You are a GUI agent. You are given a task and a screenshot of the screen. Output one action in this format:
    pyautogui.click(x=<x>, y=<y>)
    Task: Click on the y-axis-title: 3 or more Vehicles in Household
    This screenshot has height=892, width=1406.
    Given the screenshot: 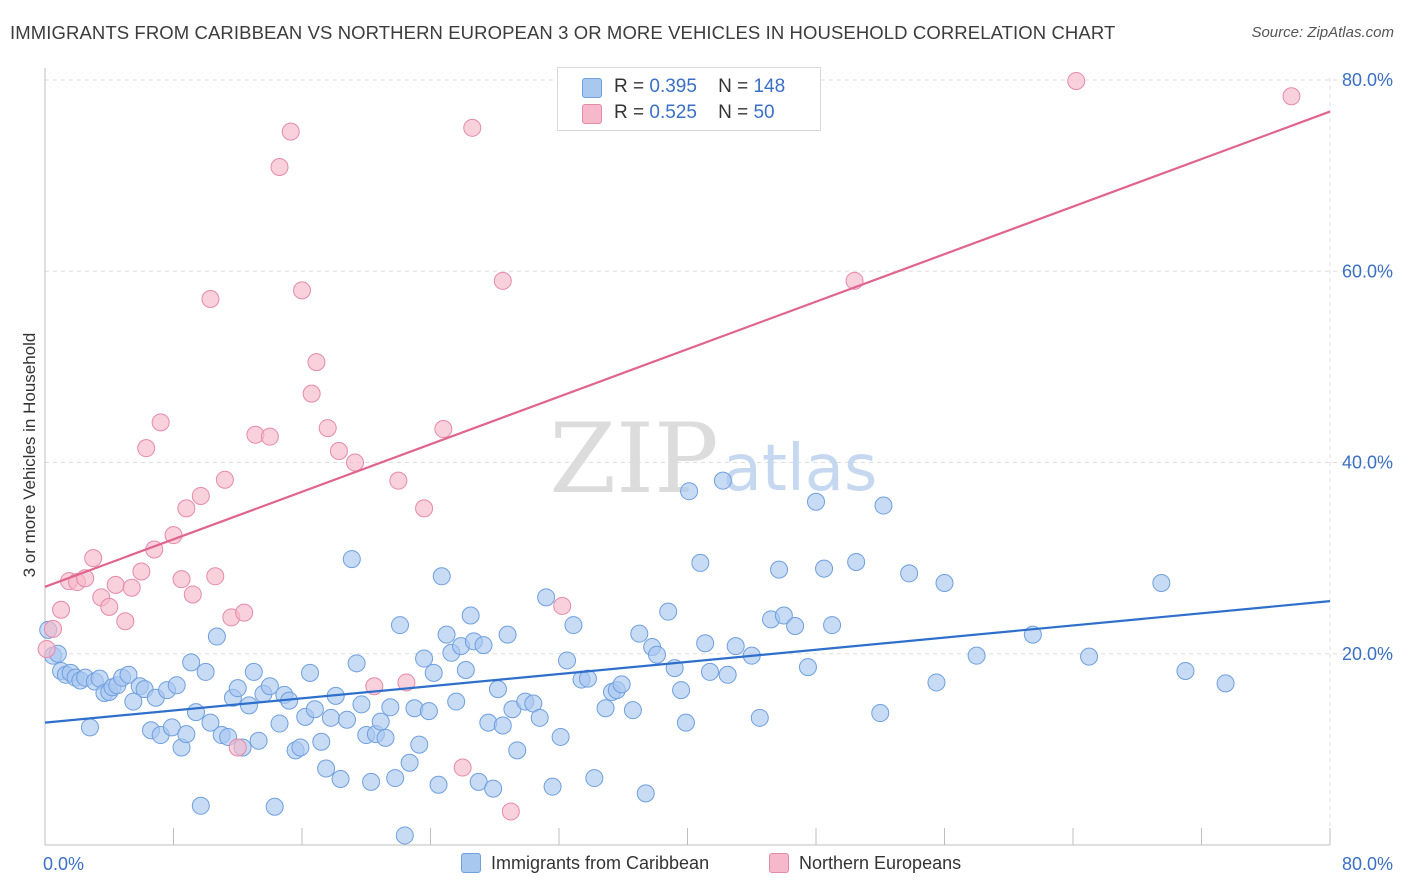 What is the action you would take?
    pyautogui.click(x=29, y=455)
    